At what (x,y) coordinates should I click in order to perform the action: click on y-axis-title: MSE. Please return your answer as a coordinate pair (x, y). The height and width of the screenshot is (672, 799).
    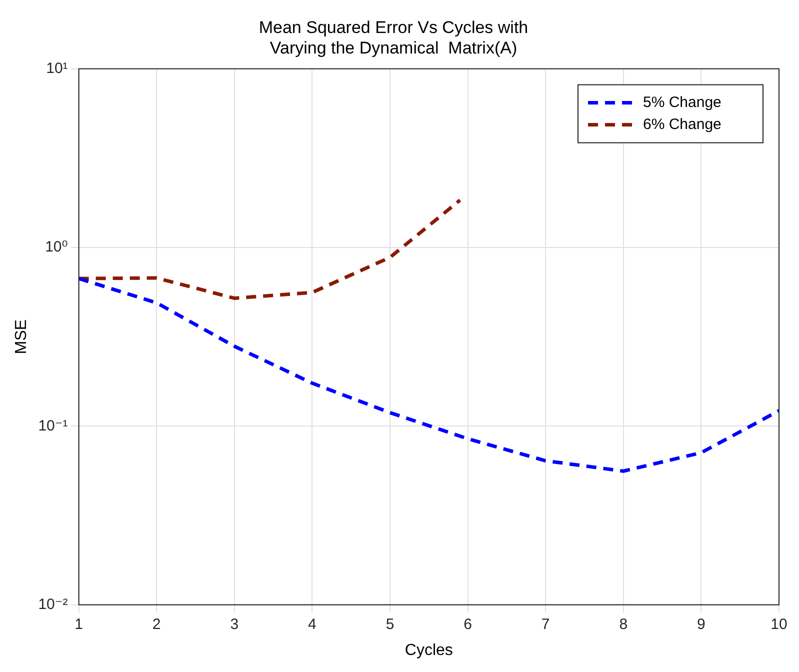
    Looking at the image, I should click on (21, 336).